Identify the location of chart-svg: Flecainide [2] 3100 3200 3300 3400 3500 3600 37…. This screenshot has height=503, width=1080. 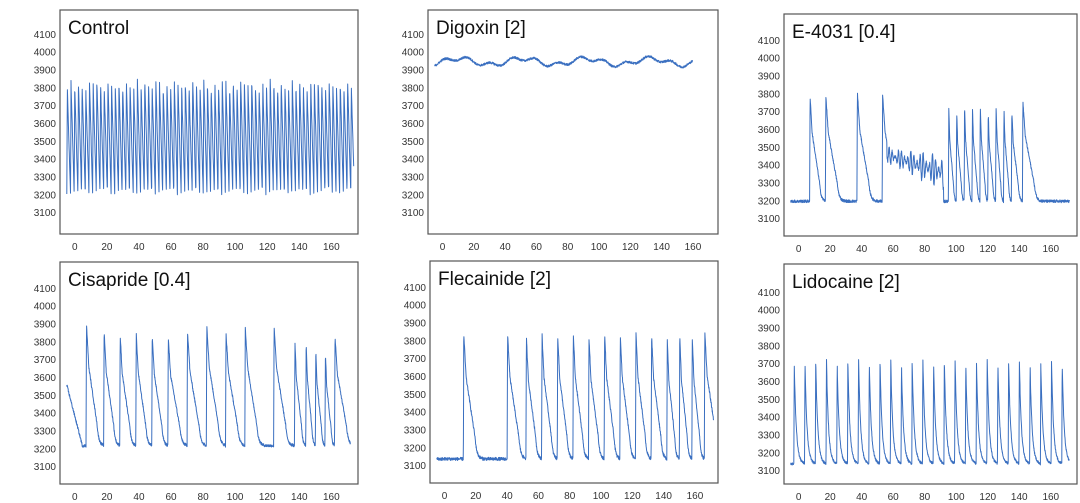
(561, 381).